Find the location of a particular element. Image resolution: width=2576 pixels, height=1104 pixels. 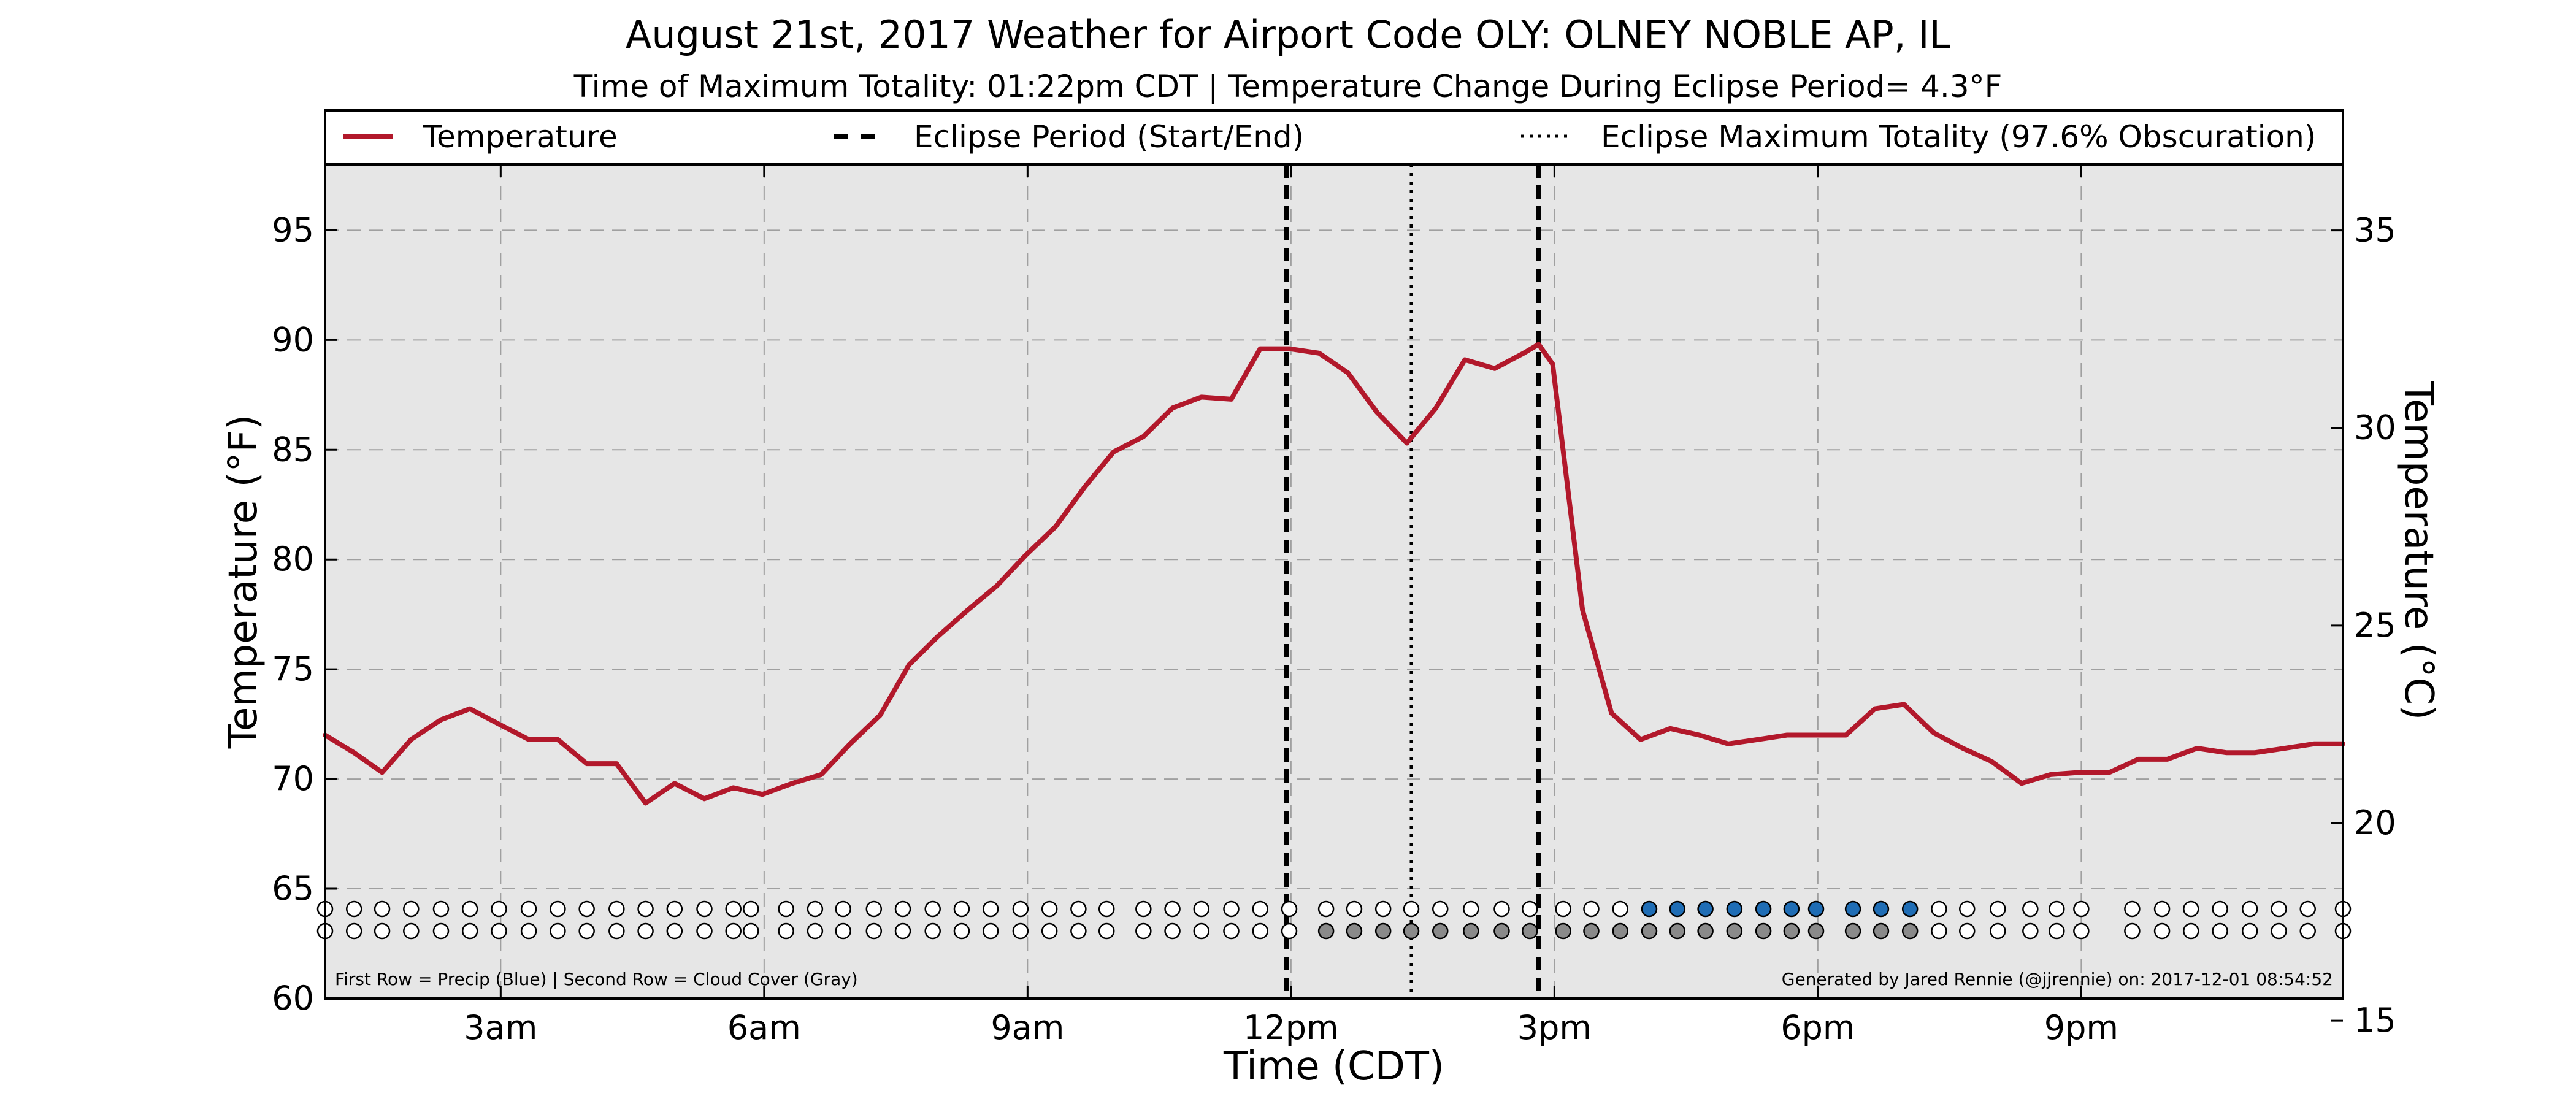

x-tick-label: 6pm is located at coordinates (1818, 1027).